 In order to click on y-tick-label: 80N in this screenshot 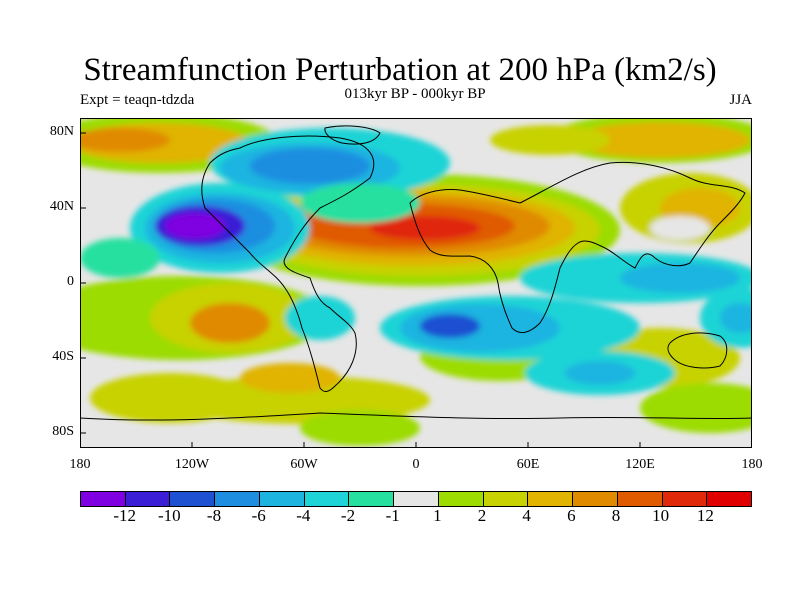, I will do `click(61, 131)`.